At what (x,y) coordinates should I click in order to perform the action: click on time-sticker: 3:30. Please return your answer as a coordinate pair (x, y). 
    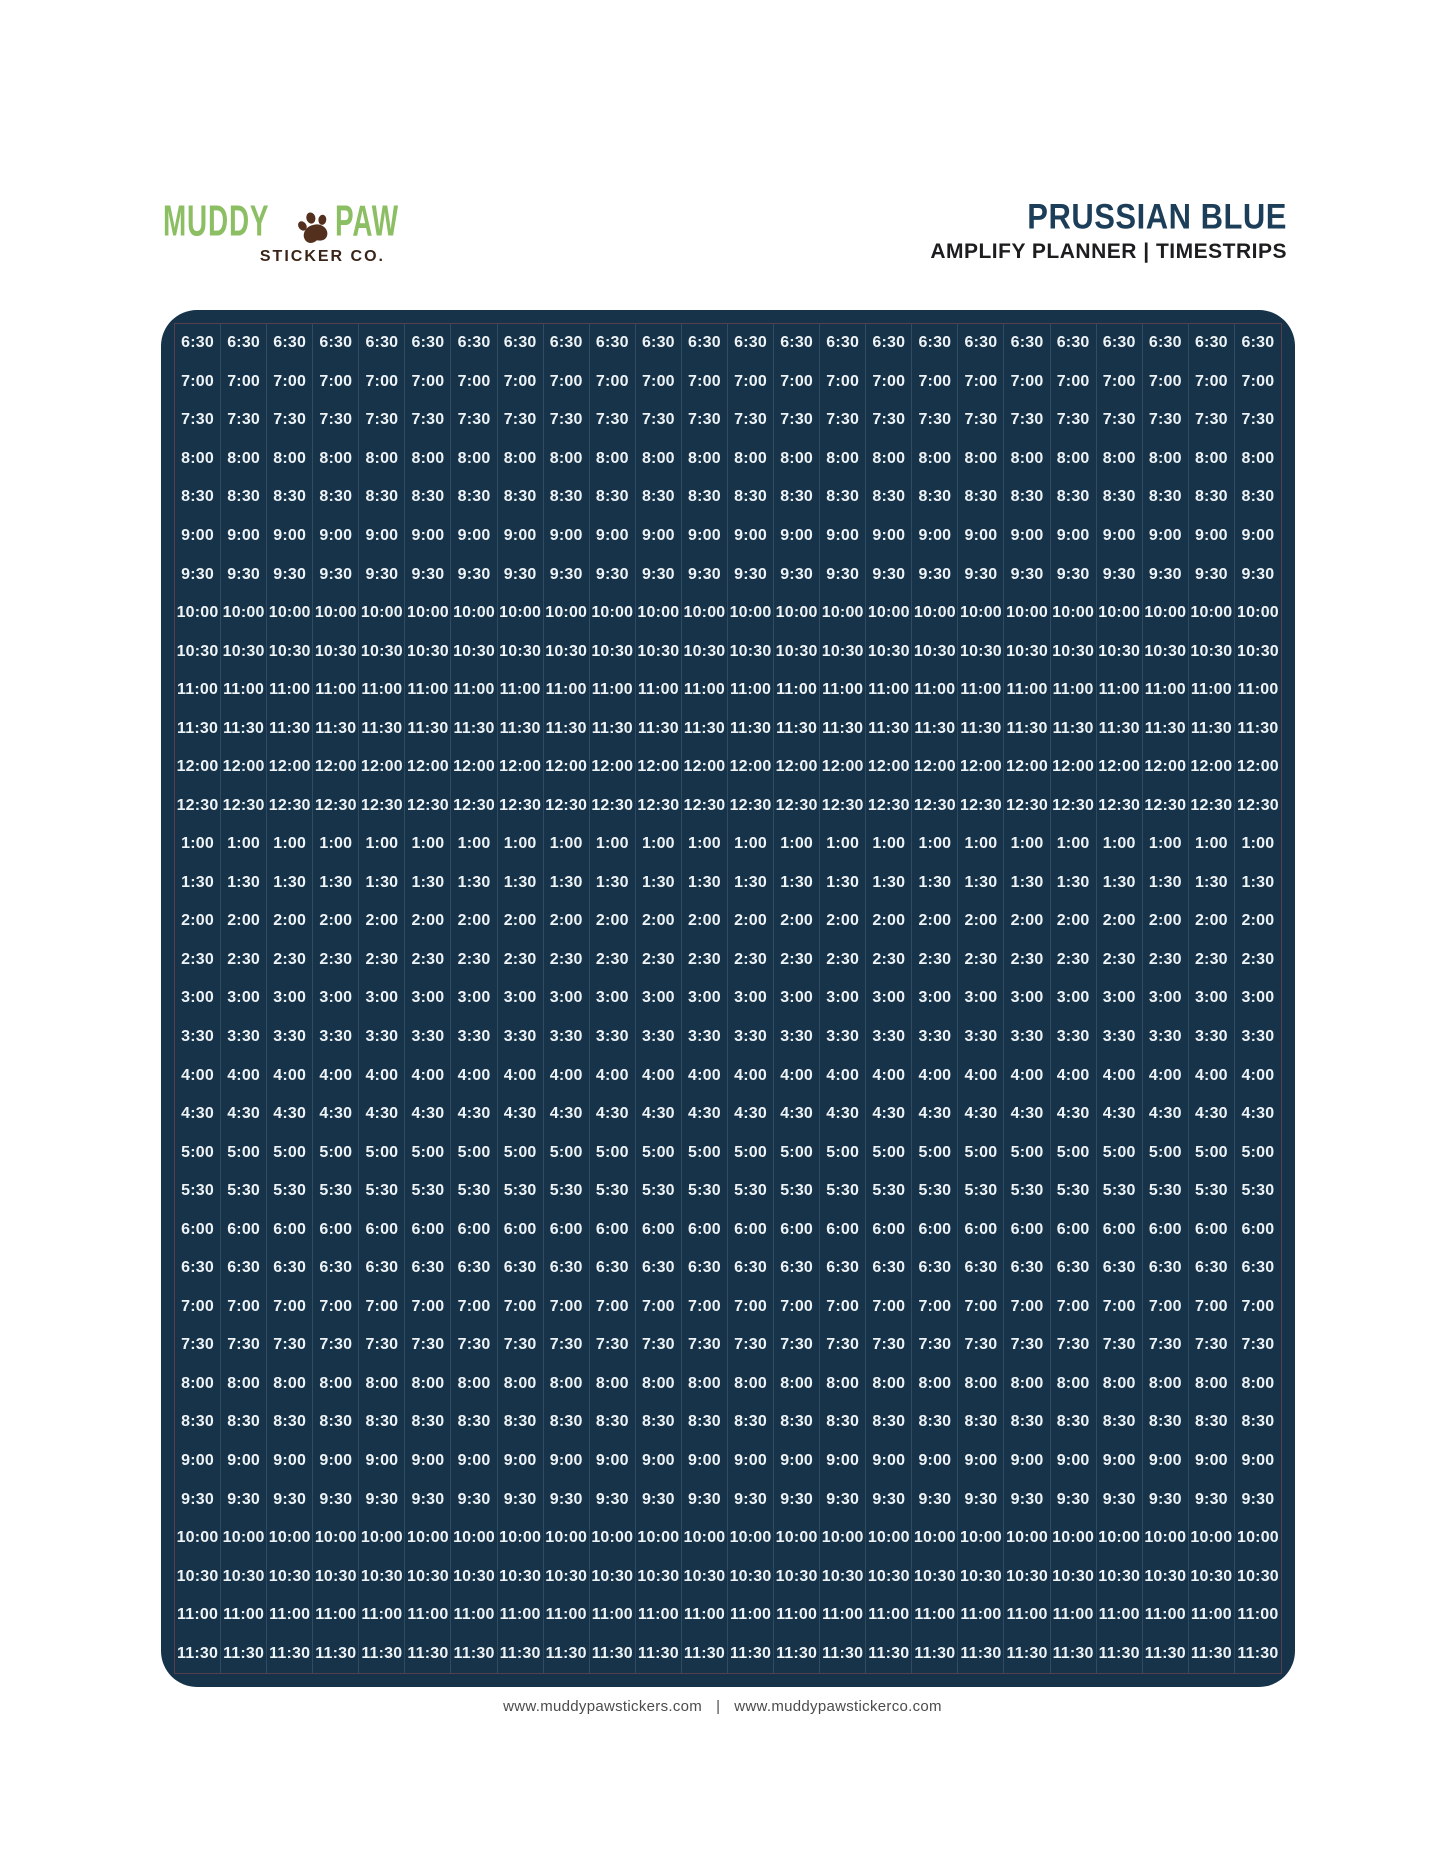
    Looking at the image, I should click on (382, 1037).